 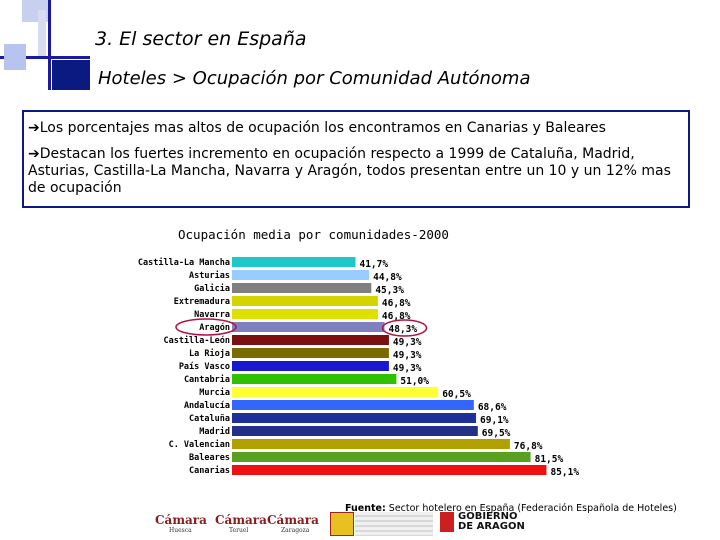 I want to click on category-label: Madrid, so click(x=214, y=431).